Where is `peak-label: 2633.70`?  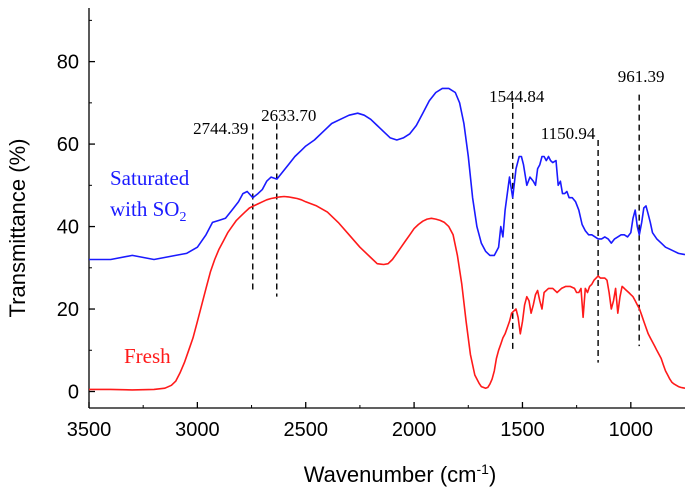 peak-label: 2633.70 is located at coordinates (288, 115).